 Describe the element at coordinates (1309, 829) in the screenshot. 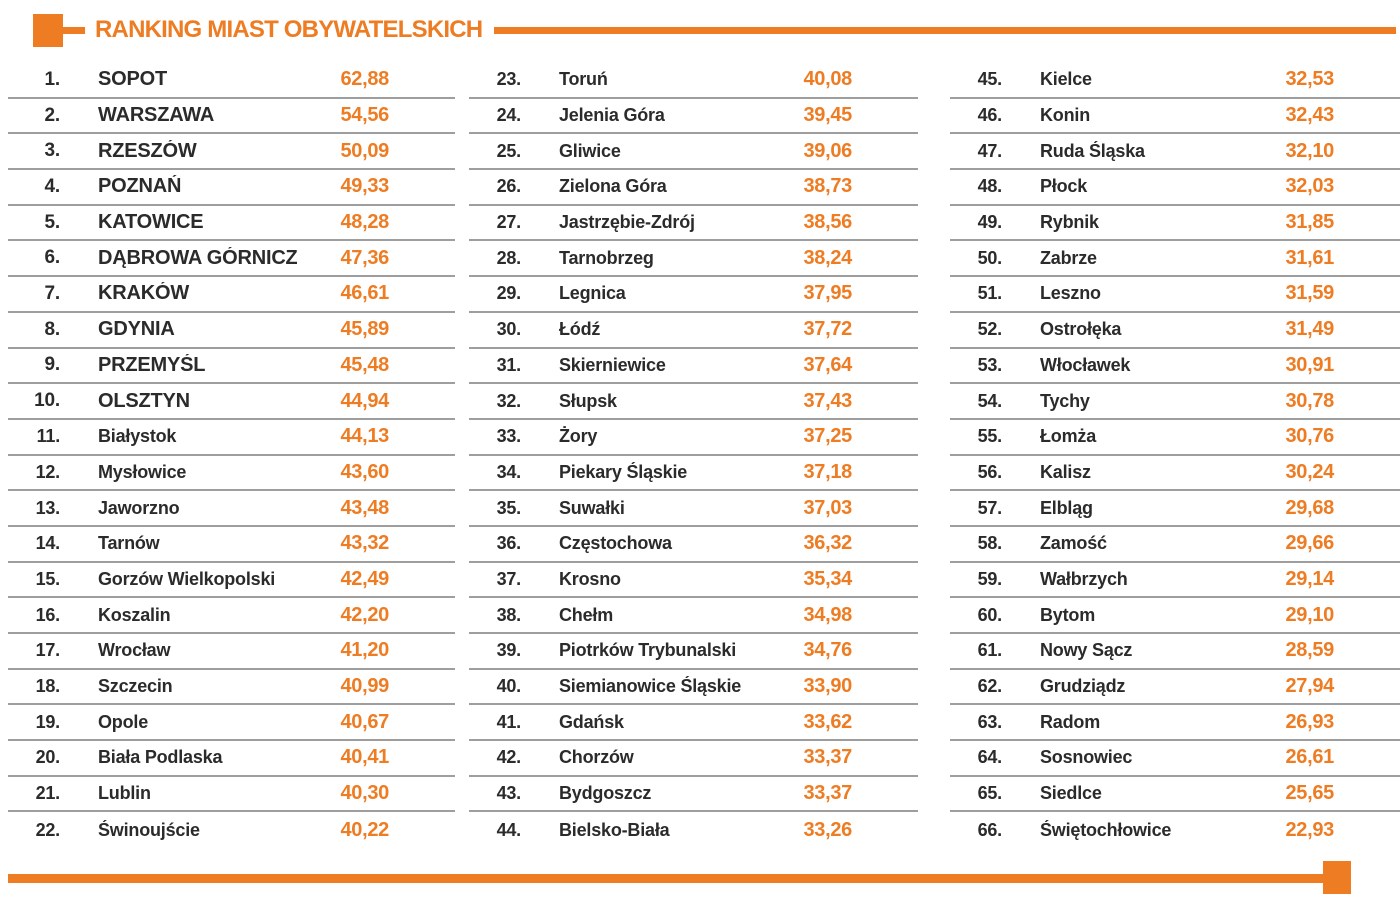

I see `city-score: 22,93` at that location.